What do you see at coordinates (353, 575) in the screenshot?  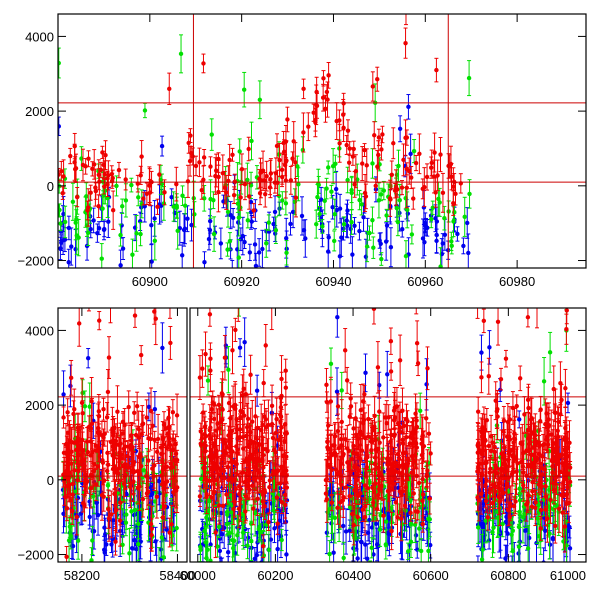 I see `x-tick-label: 60400` at bounding box center [353, 575].